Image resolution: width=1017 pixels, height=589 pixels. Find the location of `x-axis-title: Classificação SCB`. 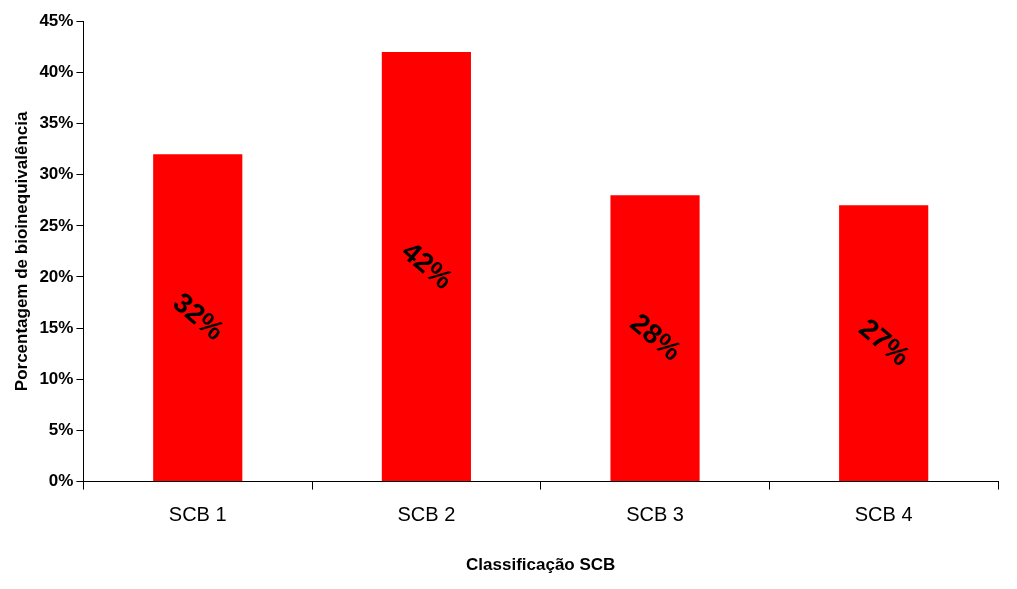

x-axis-title: Classificação SCB is located at coordinates (541, 565).